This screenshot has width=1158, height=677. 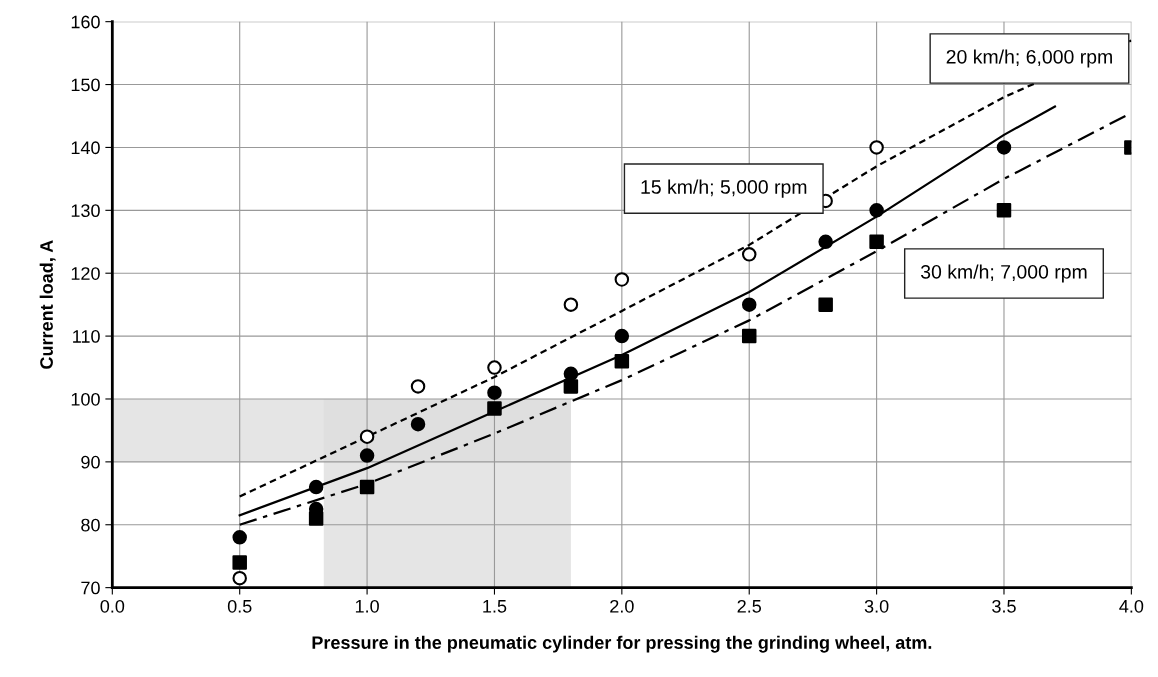 What do you see at coordinates (85, 273) in the screenshot?
I see `y-tick-label: 120` at bounding box center [85, 273].